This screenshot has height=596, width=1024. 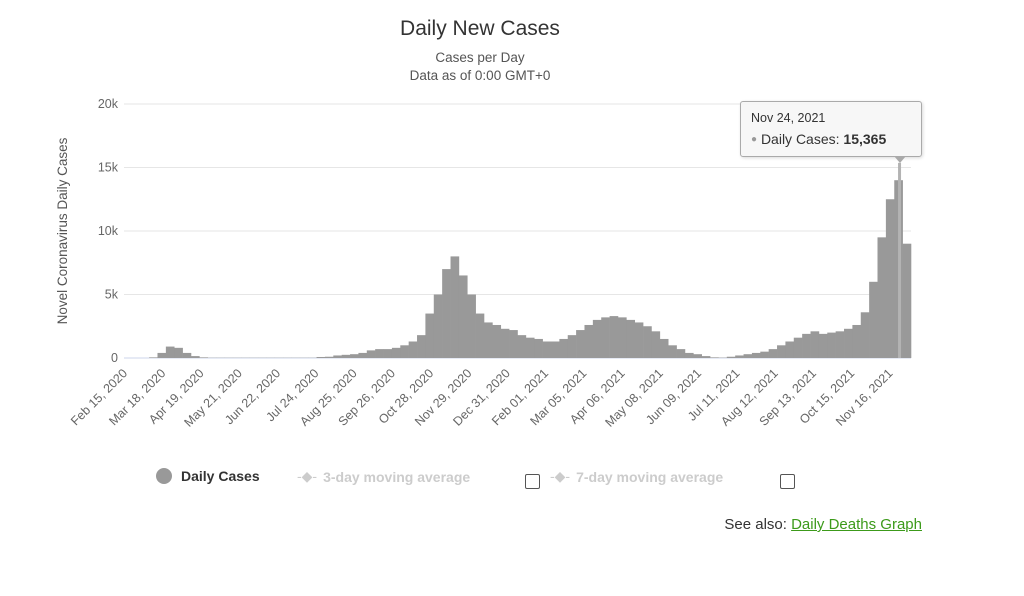 I want to click on y-axis-label: Novel Coronavirus Daily Cases, so click(x=62, y=230).